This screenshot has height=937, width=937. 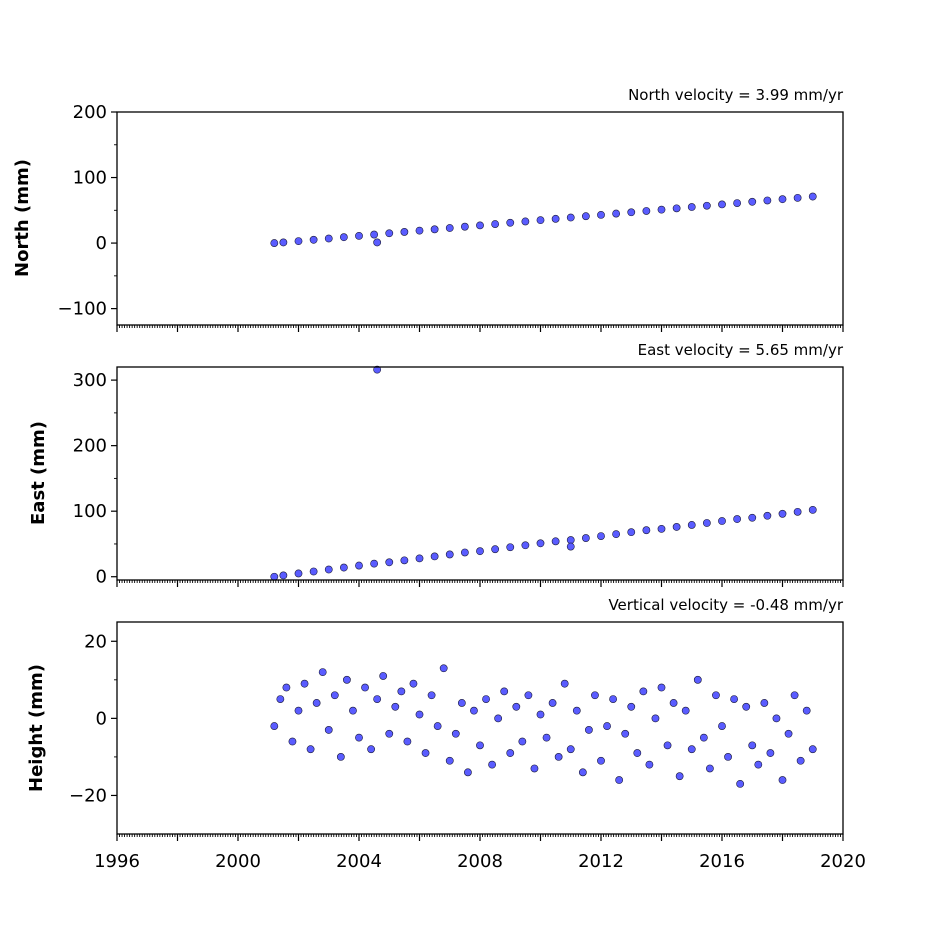 What do you see at coordinates (90, 380) in the screenshot?
I see `y-tick-label: 300` at bounding box center [90, 380].